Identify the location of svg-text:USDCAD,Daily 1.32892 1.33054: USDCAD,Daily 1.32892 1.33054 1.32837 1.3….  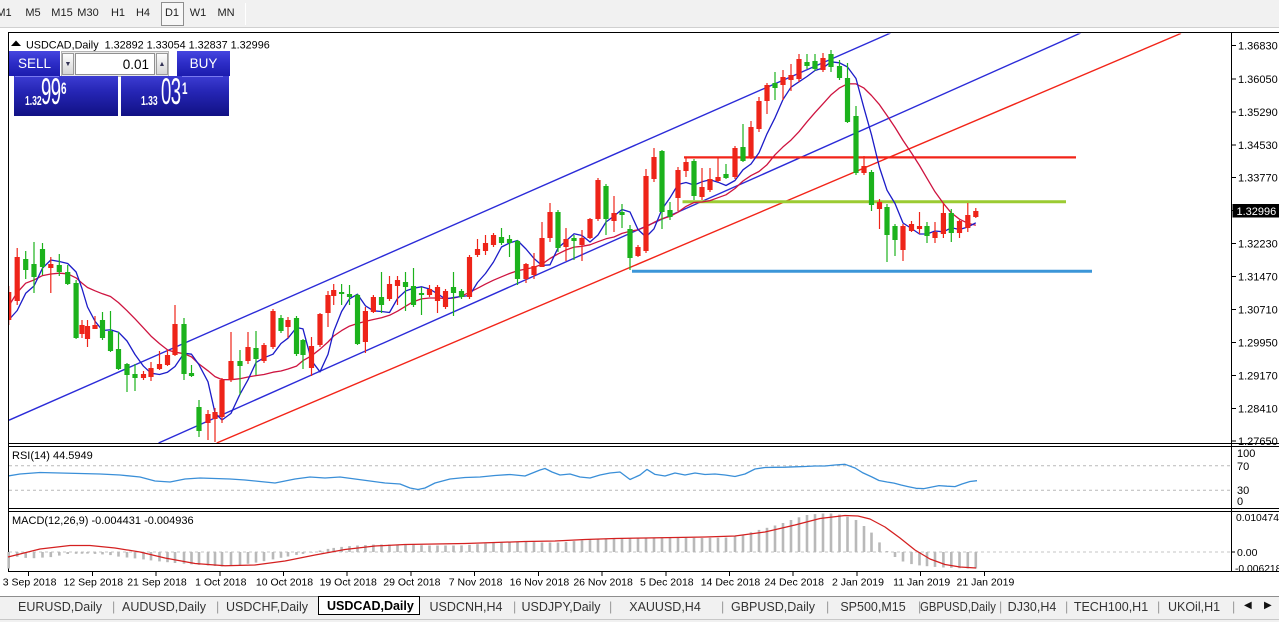
(148, 46).